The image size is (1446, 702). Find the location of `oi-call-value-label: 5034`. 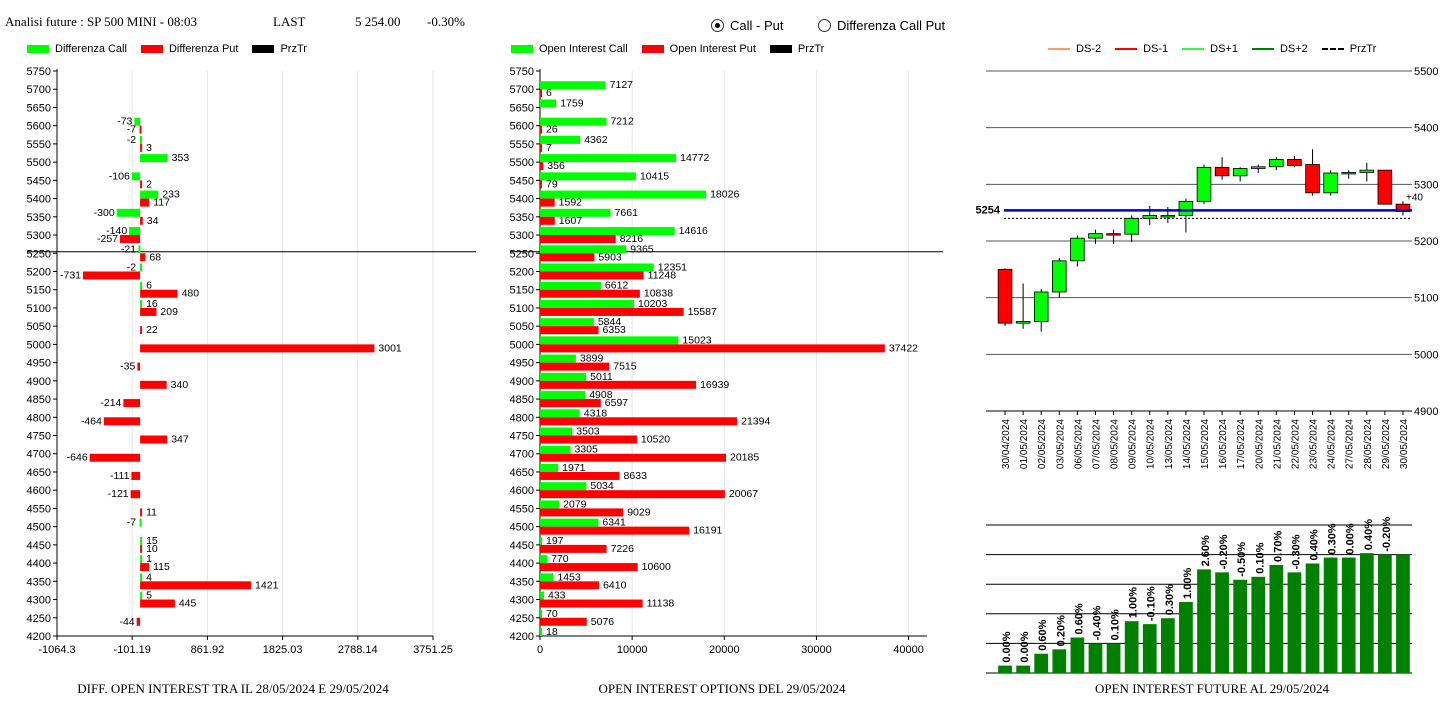

oi-call-value-label: 5034 is located at coordinates (602, 486).